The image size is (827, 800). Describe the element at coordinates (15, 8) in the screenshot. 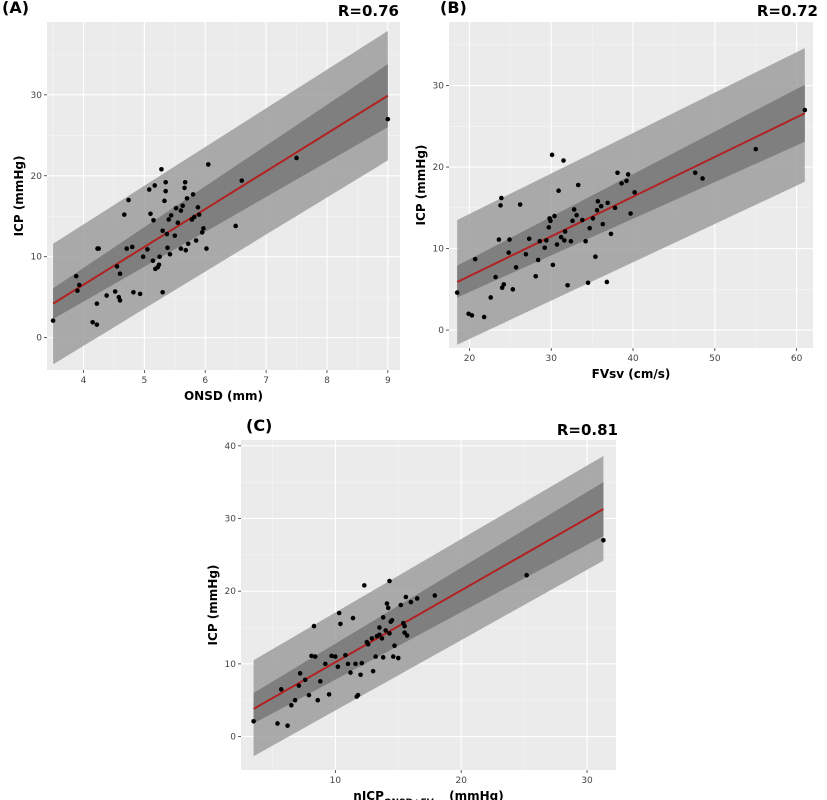

I see `panel-label: (A)` at that location.